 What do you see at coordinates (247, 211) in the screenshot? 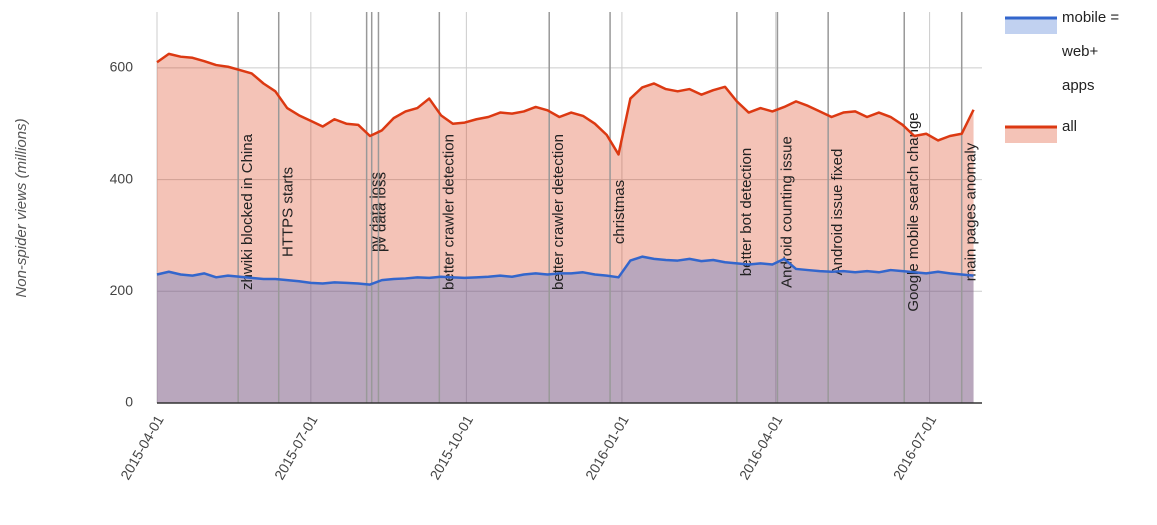
I see `annotation-label: zhwiki blocked in China` at bounding box center [247, 211].